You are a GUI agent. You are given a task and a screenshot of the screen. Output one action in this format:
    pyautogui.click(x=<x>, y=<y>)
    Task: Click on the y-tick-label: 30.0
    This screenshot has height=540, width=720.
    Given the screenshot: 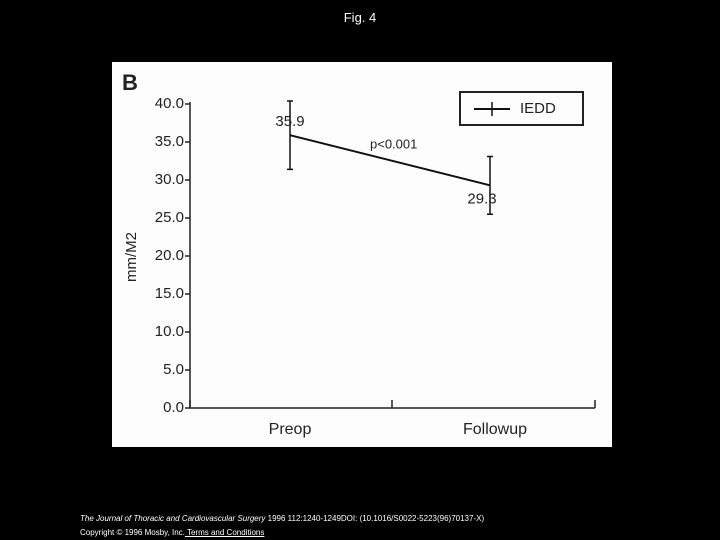 What is the action you would take?
    pyautogui.click(x=169, y=179)
    